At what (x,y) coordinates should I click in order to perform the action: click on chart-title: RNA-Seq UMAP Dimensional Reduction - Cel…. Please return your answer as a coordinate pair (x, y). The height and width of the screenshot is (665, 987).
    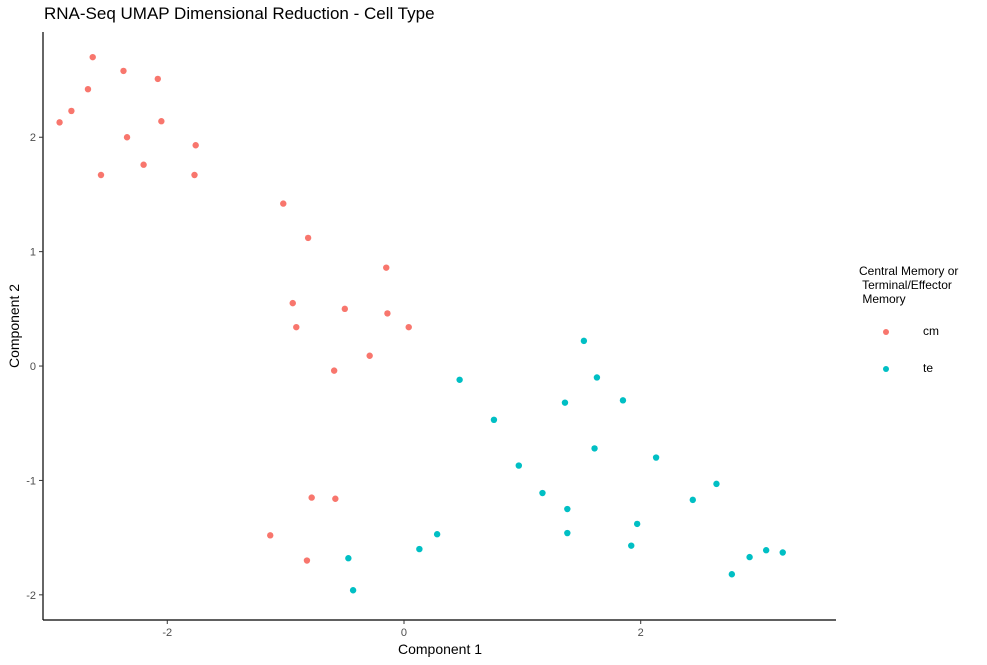
    Looking at the image, I should click on (239, 13).